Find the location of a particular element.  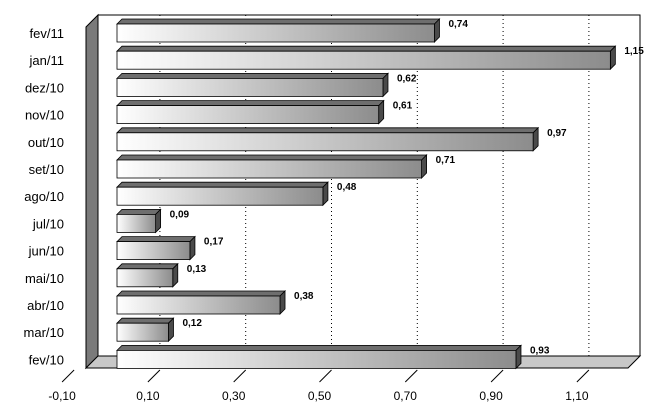

x-axis-tick-labels: -0,10 0,10 0,30 0,50 0,70 0,90 1,10 is located at coordinates (318, 396).